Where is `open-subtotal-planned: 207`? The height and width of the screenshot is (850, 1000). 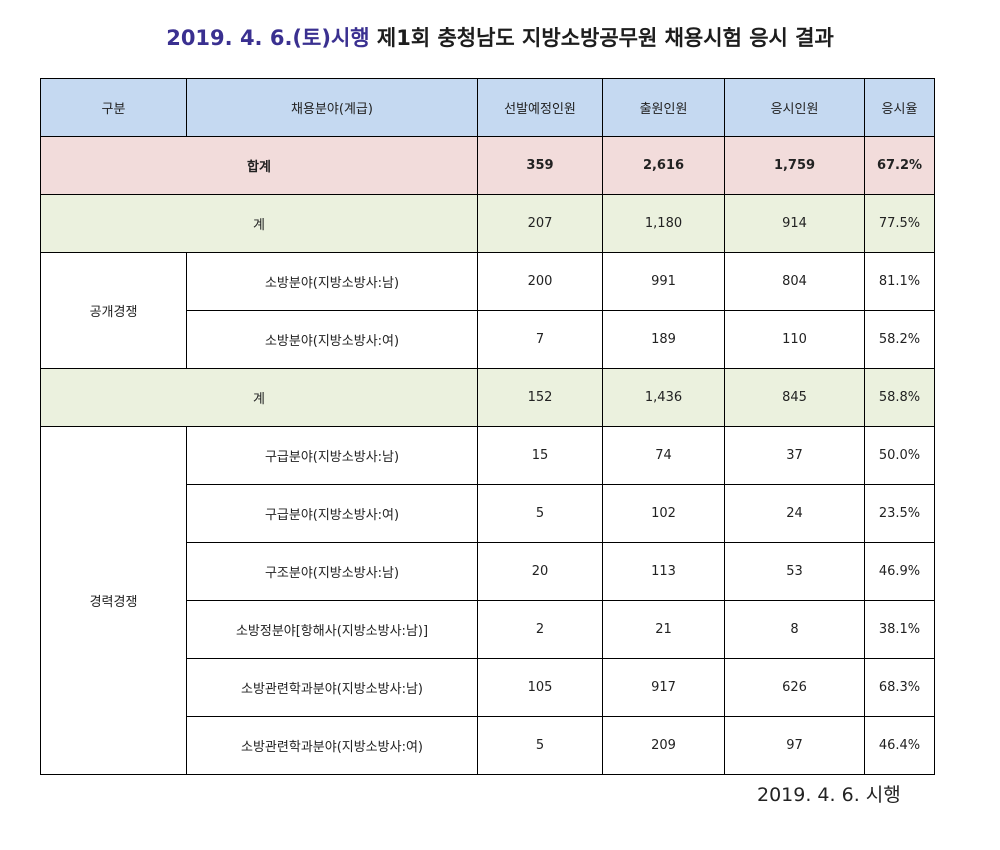
open-subtotal-planned: 207 is located at coordinates (540, 223).